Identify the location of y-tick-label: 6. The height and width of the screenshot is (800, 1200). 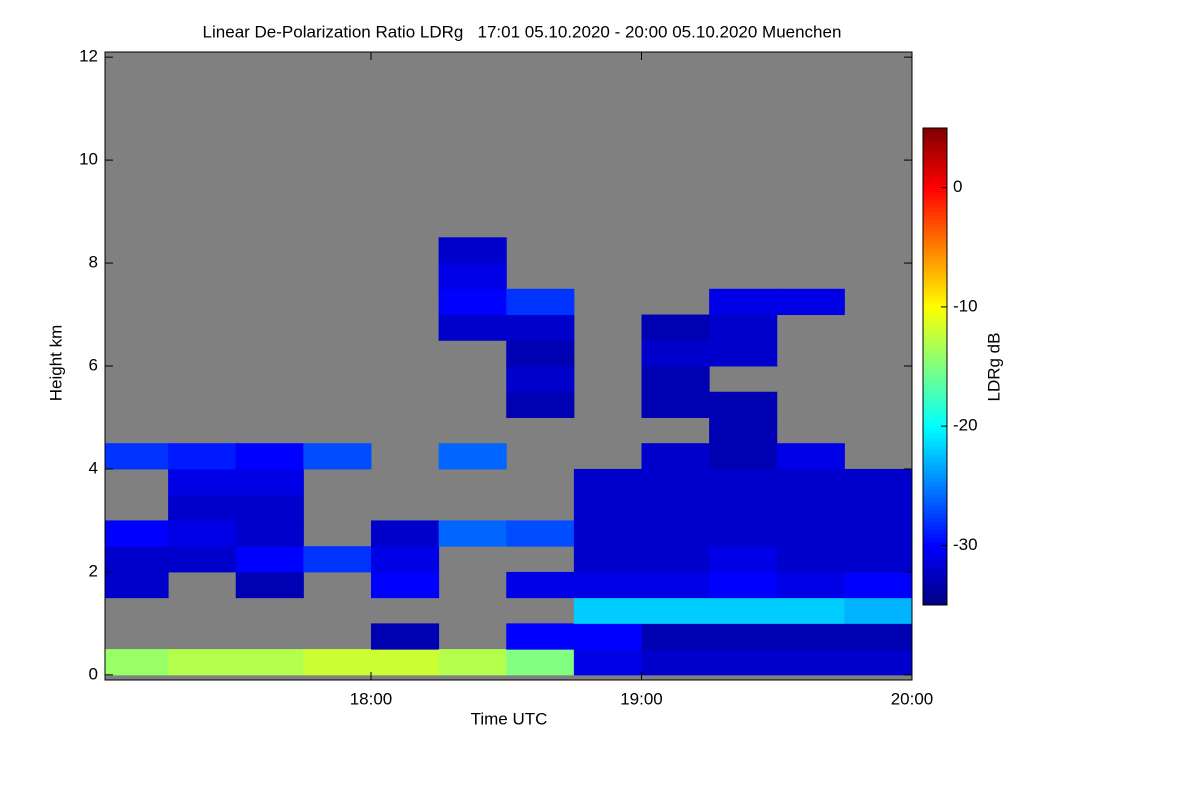
(93, 364).